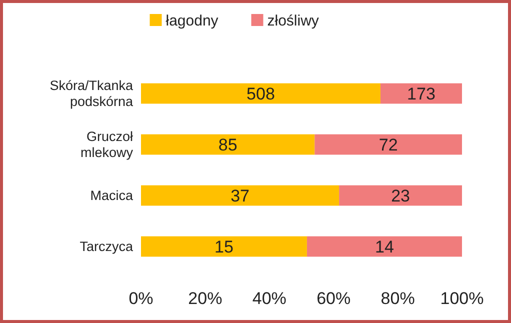 The height and width of the screenshot is (323, 511). Describe the element at coordinates (462, 298) in the screenshot. I see `x-tick-label: 100%` at that location.